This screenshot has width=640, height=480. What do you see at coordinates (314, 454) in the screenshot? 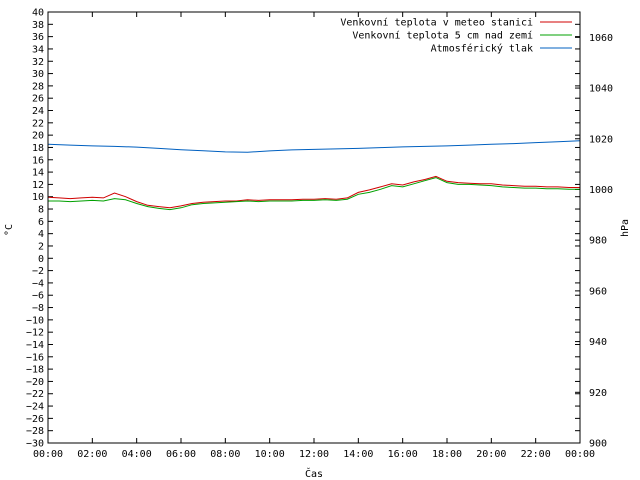
I see `x-tick-label: 12:00` at bounding box center [314, 454].